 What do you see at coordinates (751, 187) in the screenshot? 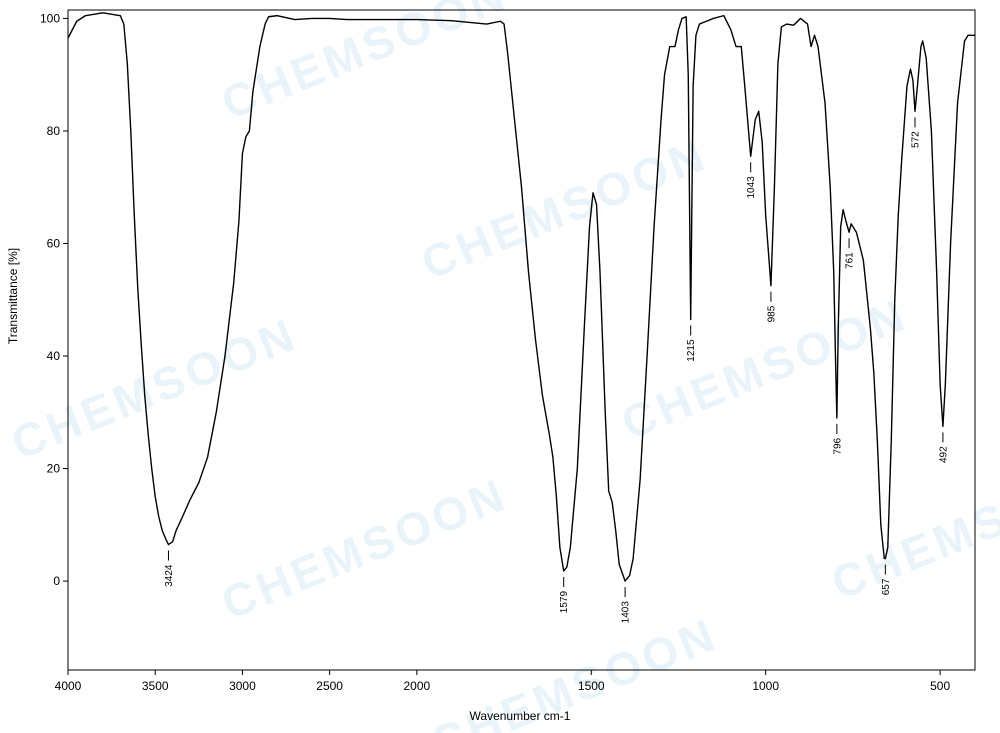
I see `peak-label: 1043` at bounding box center [751, 187].